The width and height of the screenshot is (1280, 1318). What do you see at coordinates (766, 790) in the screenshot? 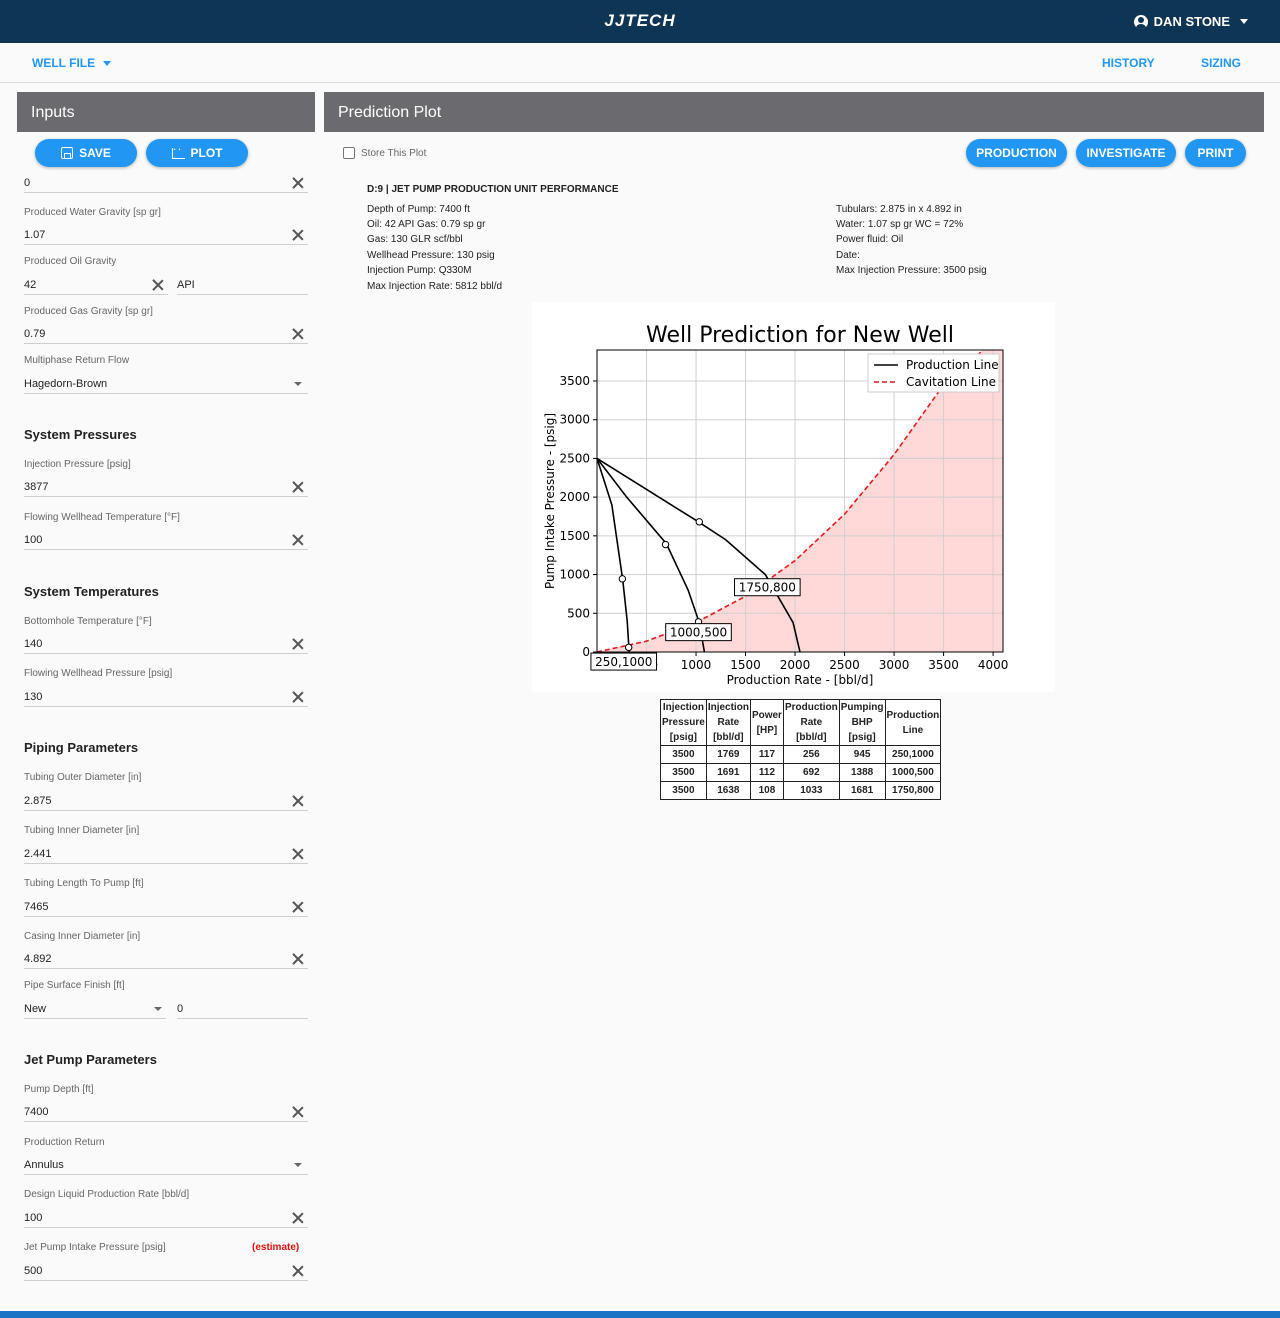
I see `table-cell: 108` at bounding box center [766, 790].